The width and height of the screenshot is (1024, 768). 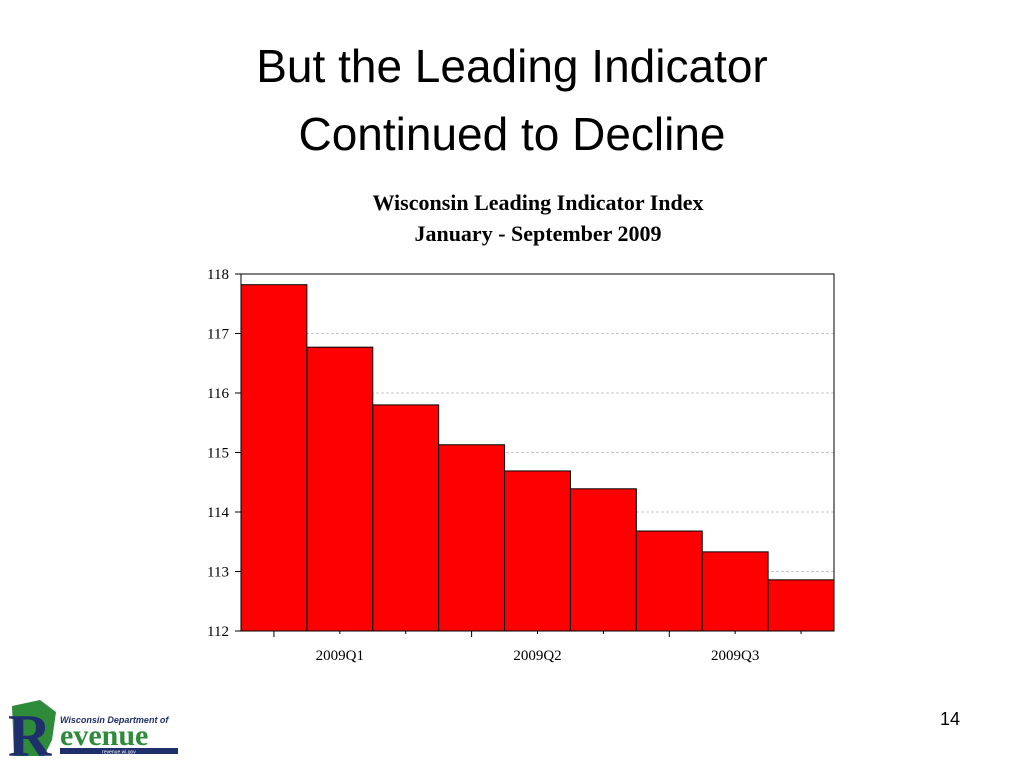 I want to click on y-tick-label: 113, so click(x=218, y=573).